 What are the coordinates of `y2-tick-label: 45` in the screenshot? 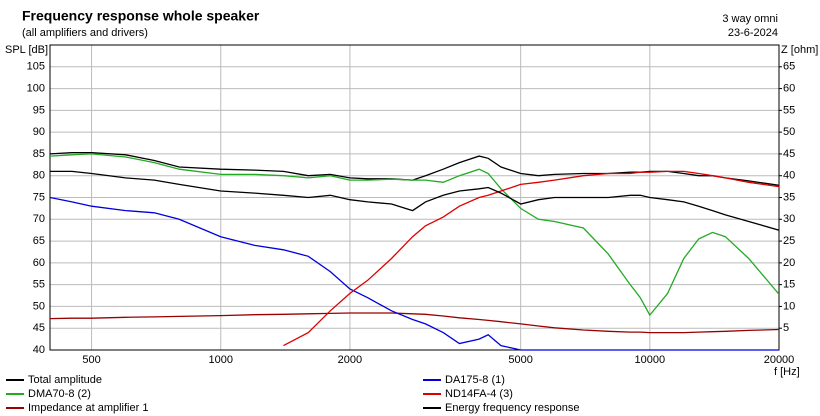 It's located at (789, 154).